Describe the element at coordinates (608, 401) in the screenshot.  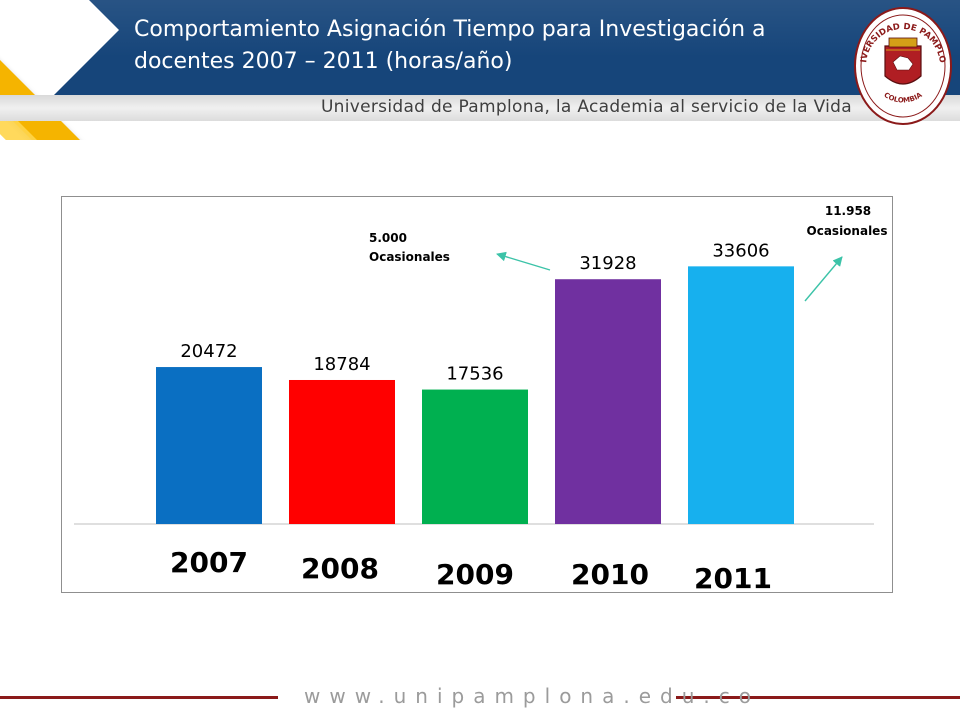
I see `bar-2010` at that location.